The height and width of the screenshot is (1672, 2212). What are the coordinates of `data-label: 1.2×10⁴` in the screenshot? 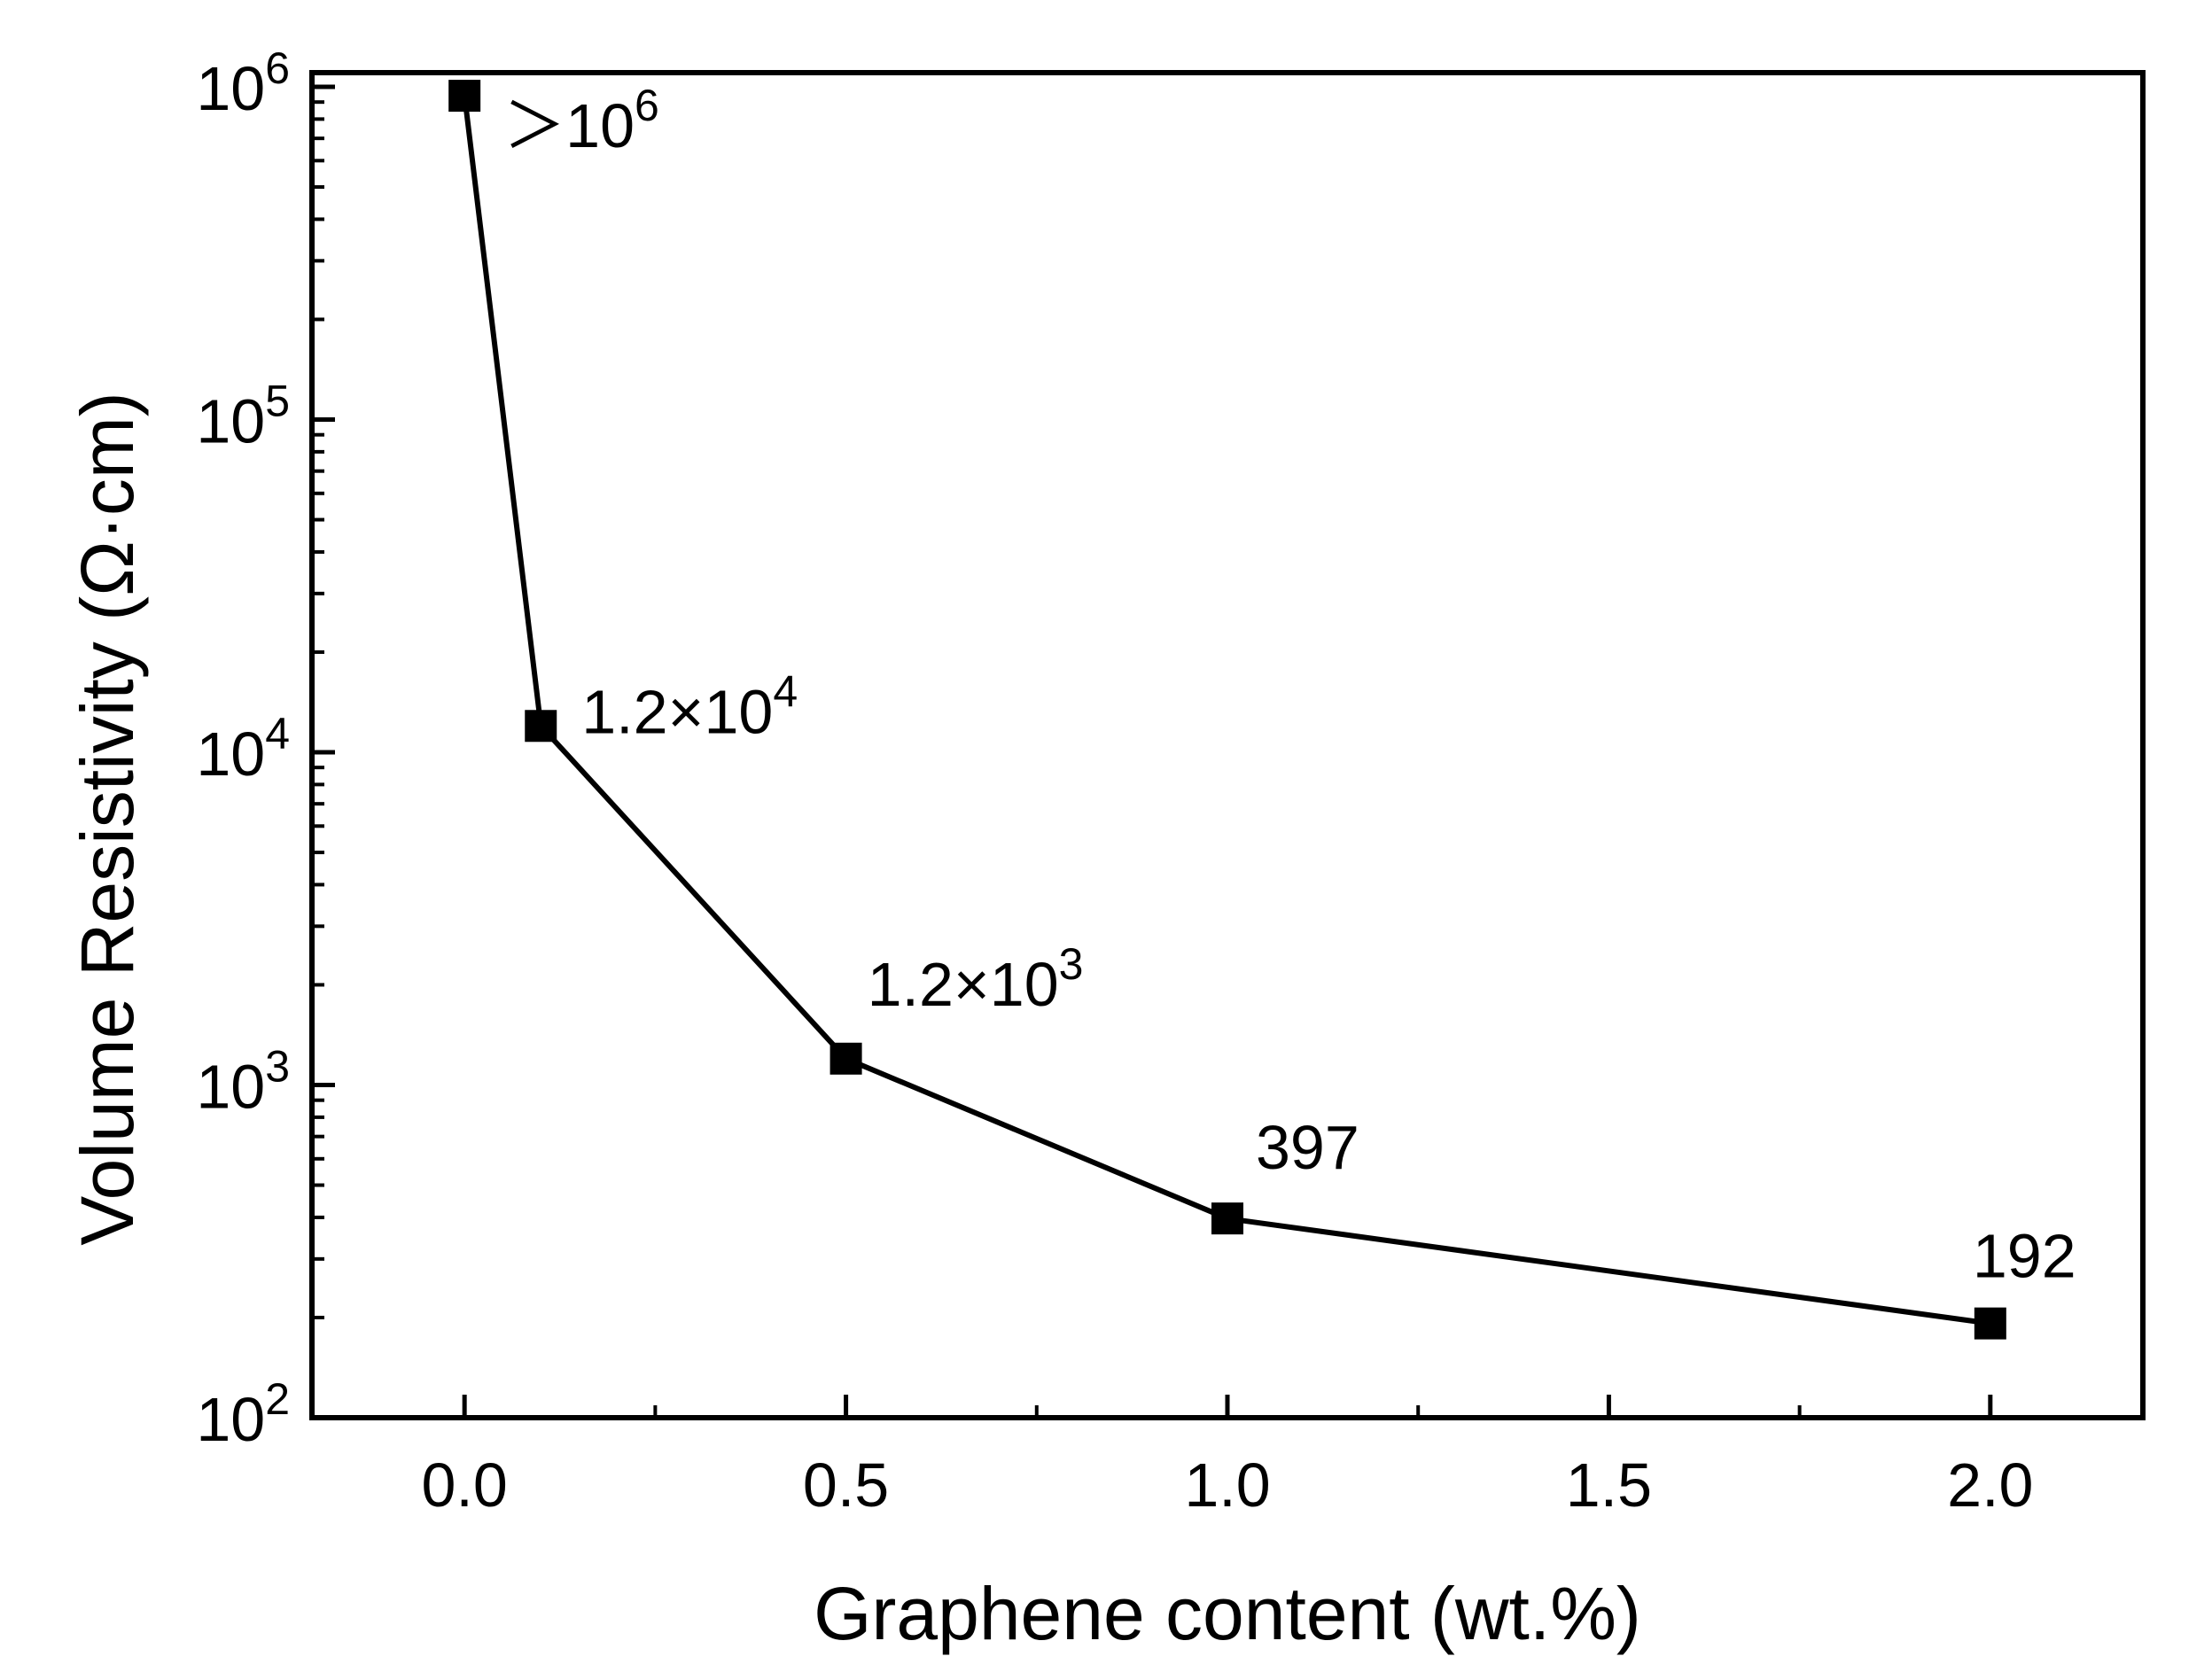 It's located at (689, 706).